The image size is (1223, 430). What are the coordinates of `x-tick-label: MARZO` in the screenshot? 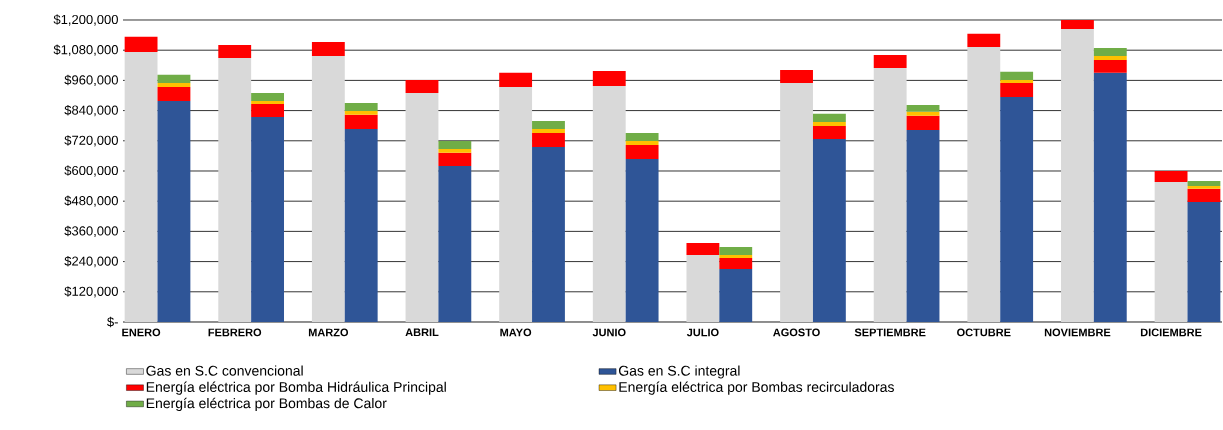 It's located at (328, 332).